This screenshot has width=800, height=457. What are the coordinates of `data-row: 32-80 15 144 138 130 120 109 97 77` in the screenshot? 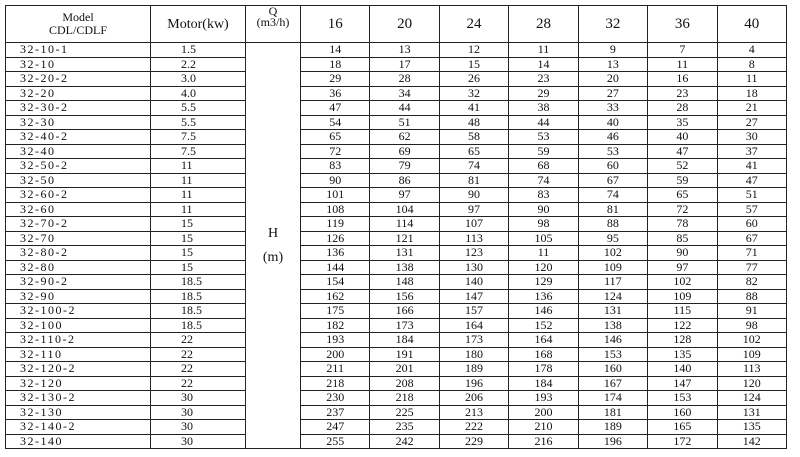 It's located at (396, 267).